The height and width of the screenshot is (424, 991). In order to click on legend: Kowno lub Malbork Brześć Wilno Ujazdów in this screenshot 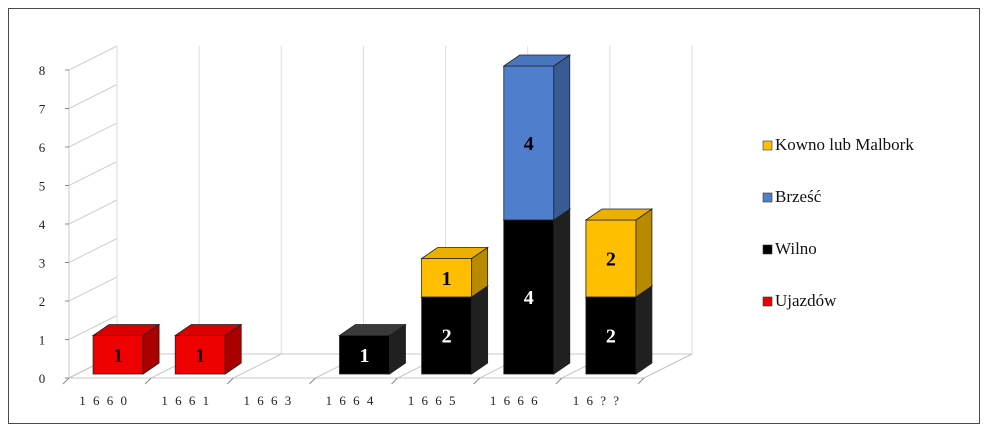, I will do `click(838, 222)`.